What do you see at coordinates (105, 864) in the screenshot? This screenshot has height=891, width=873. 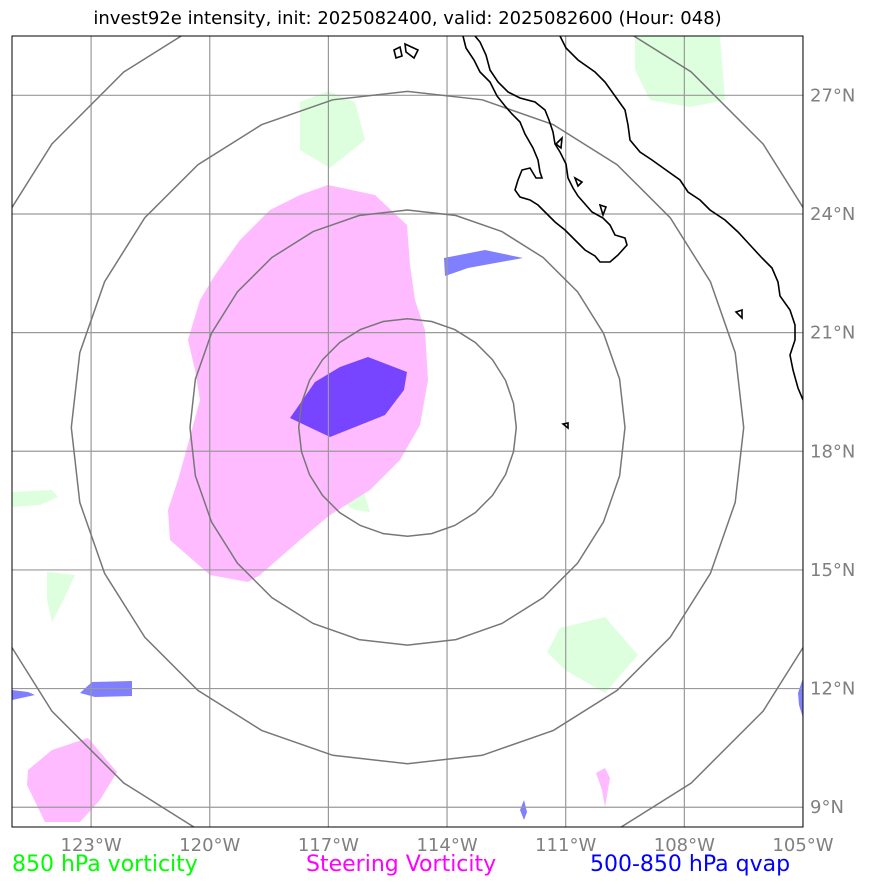 I see `legend-850-vorticity: 850 hPa vorticity` at bounding box center [105, 864].